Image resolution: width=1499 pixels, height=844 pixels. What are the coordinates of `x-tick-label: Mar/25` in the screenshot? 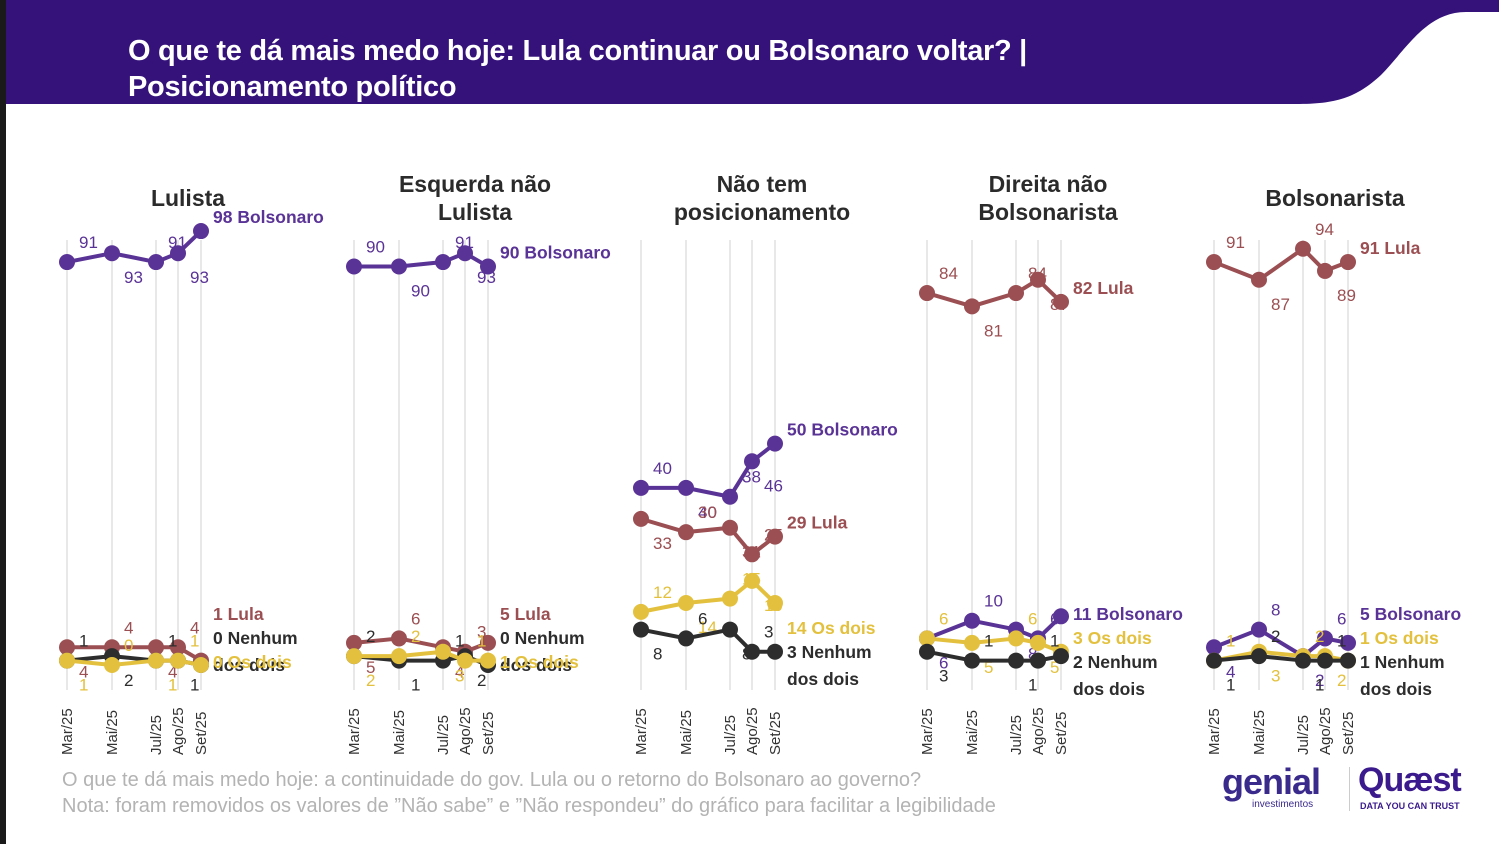 It's located at (927, 731).